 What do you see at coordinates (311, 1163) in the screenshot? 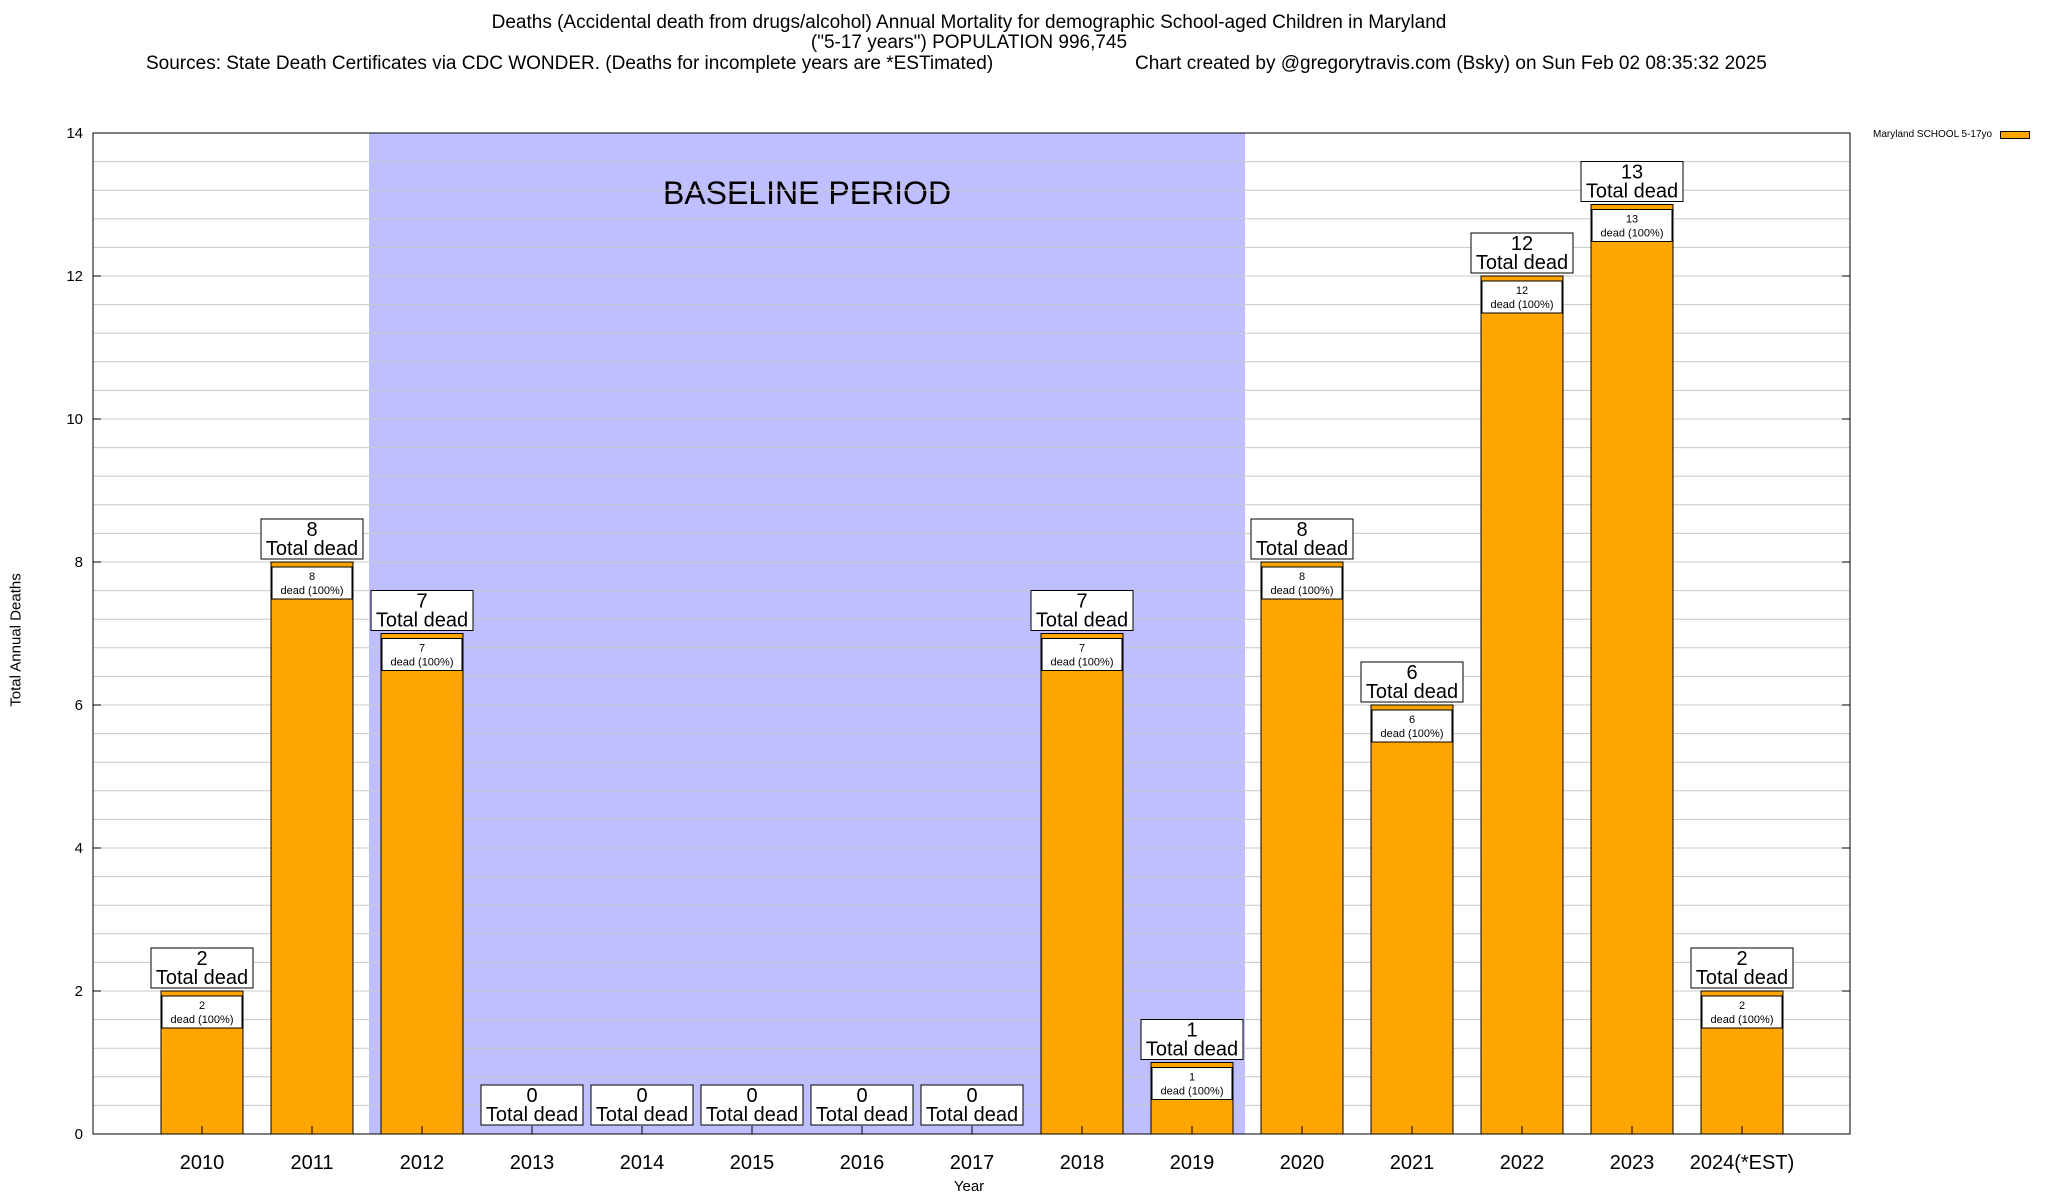
I see `x-tick-label: 2011` at bounding box center [311, 1163].